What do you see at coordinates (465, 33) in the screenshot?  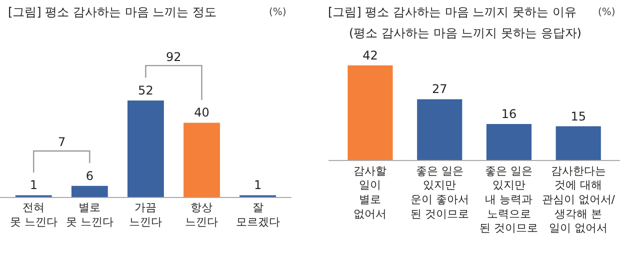 I see `chart-subtitle: (평소 감사하는 마음 느끼지 못하는 응답자)` at bounding box center [465, 33].